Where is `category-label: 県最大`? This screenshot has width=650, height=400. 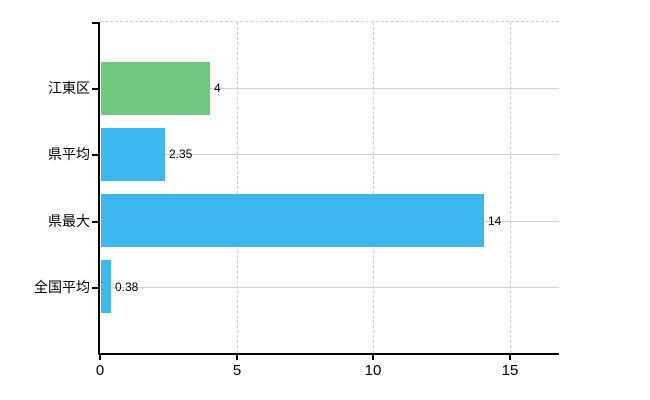 category-label: 県最大 is located at coordinates (69, 221).